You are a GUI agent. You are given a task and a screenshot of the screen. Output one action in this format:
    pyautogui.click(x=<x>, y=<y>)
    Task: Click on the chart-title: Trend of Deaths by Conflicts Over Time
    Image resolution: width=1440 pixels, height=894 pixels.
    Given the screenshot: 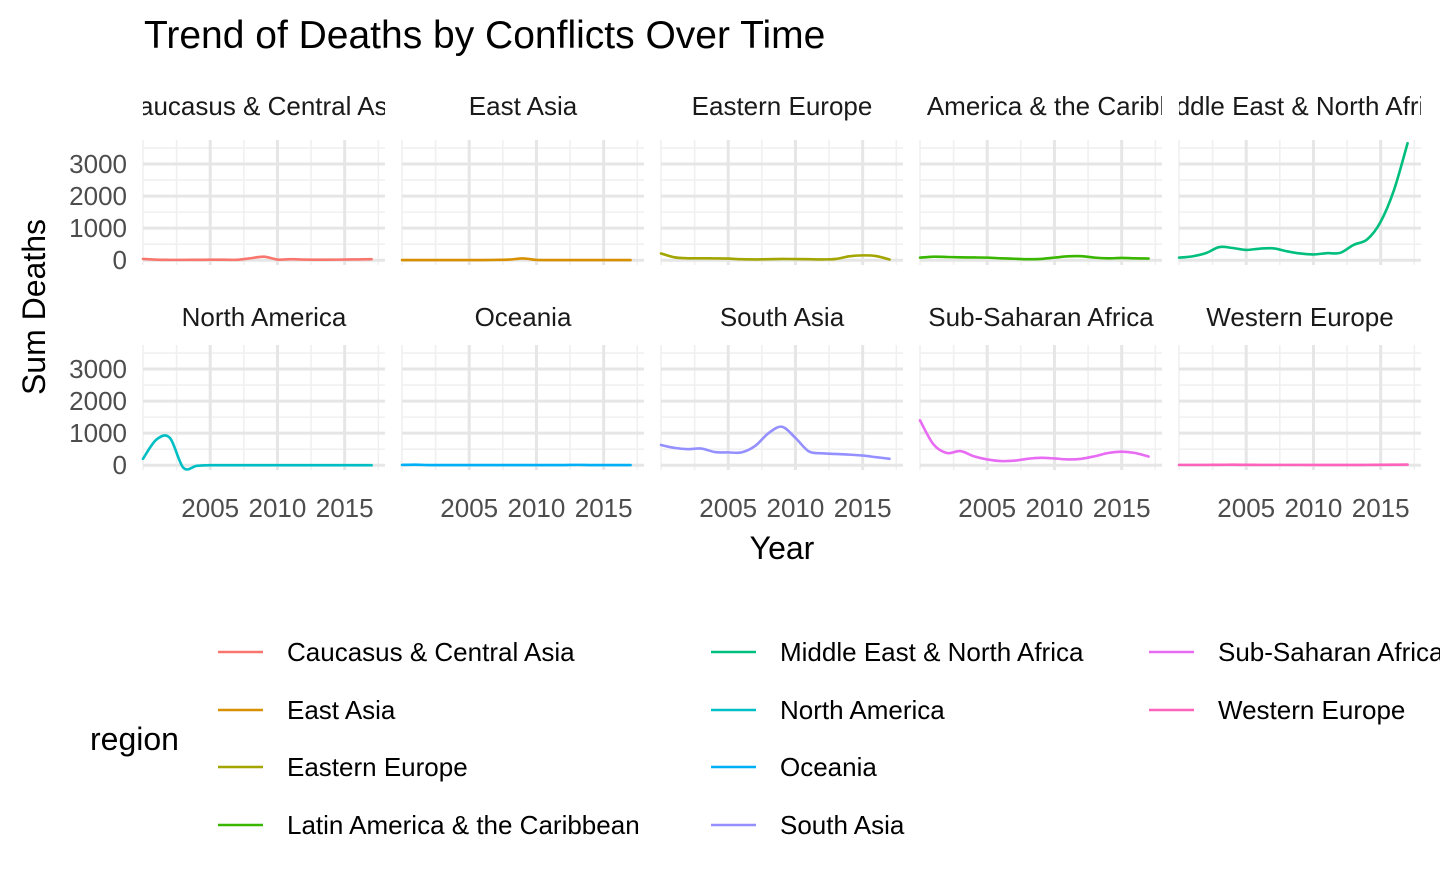 What is the action you would take?
    pyautogui.click(x=484, y=35)
    